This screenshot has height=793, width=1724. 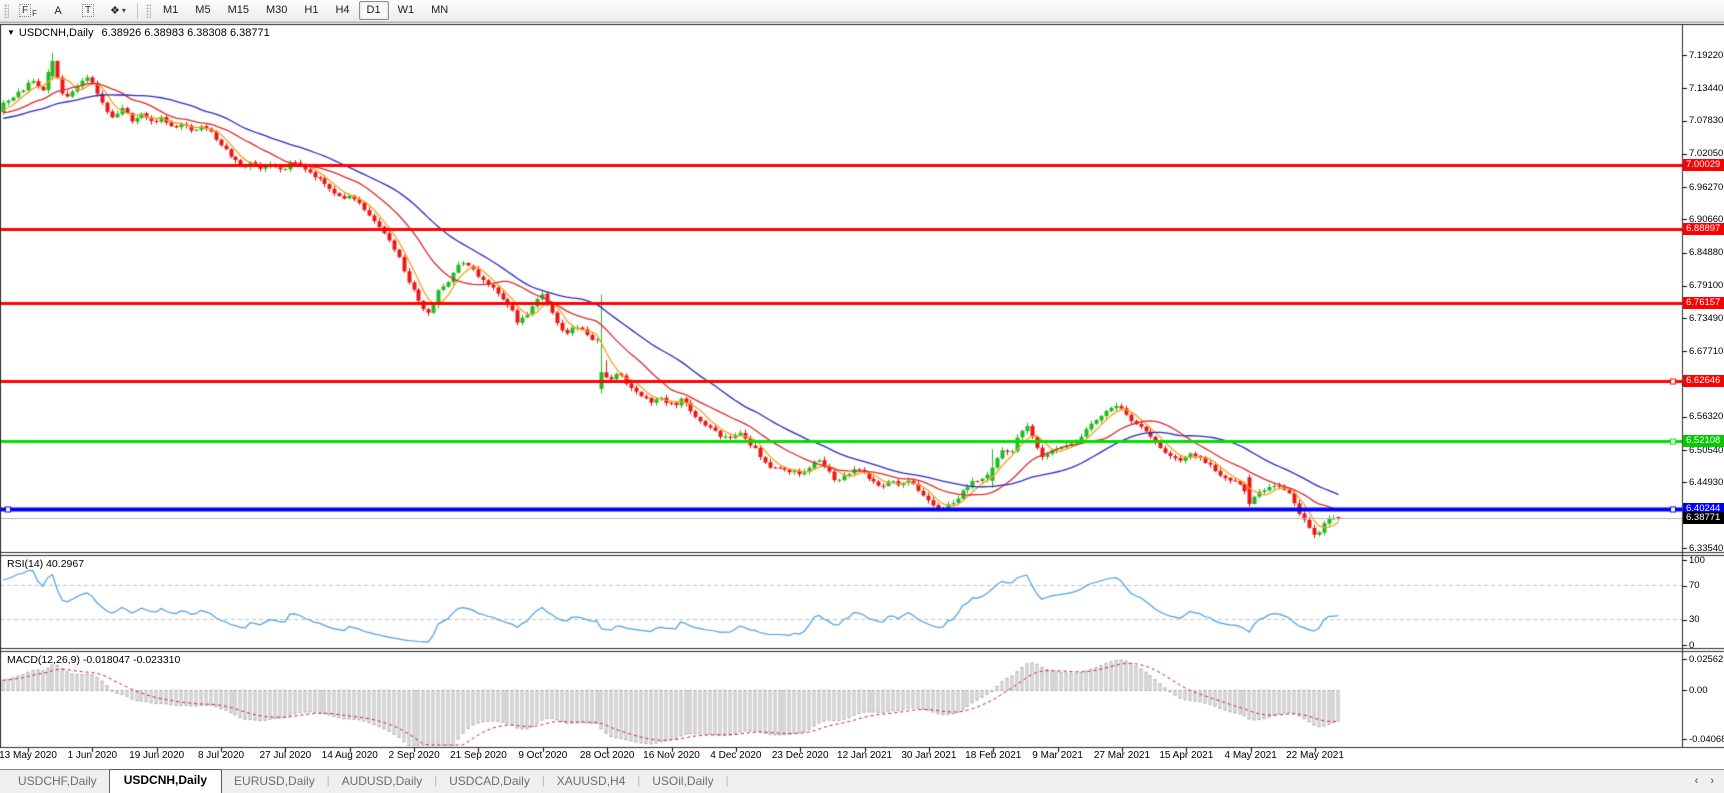 What do you see at coordinates (1706, 88) in the screenshot?
I see `price-axis-tick: 7.13440` at bounding box center [1706, 88].